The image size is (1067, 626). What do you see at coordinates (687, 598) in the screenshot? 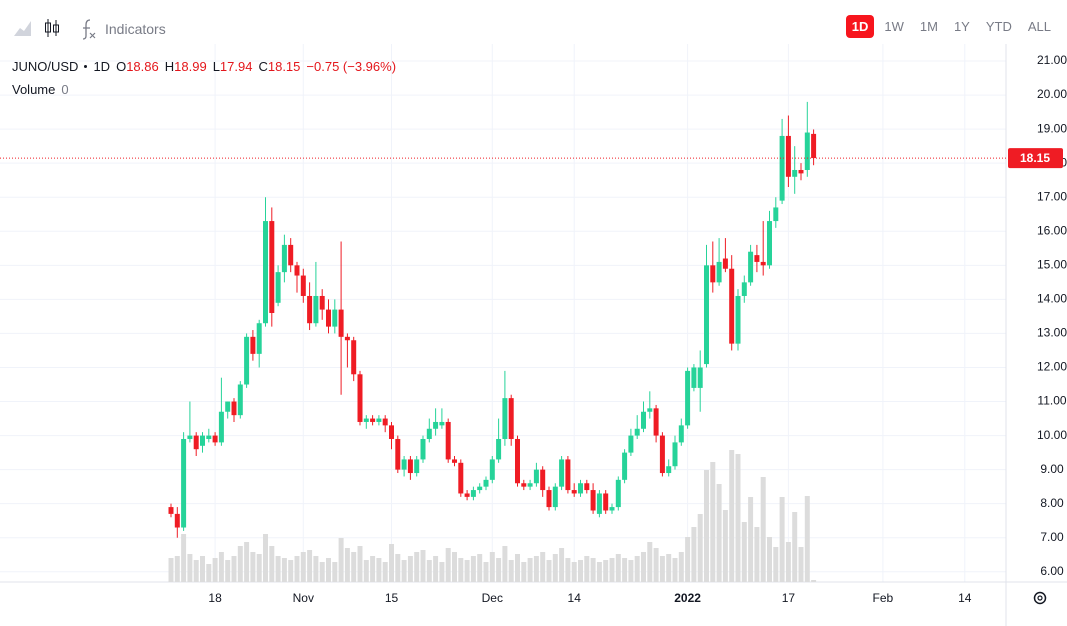
I see `x-tick-label: 2022` at bounding box center [687, 598].